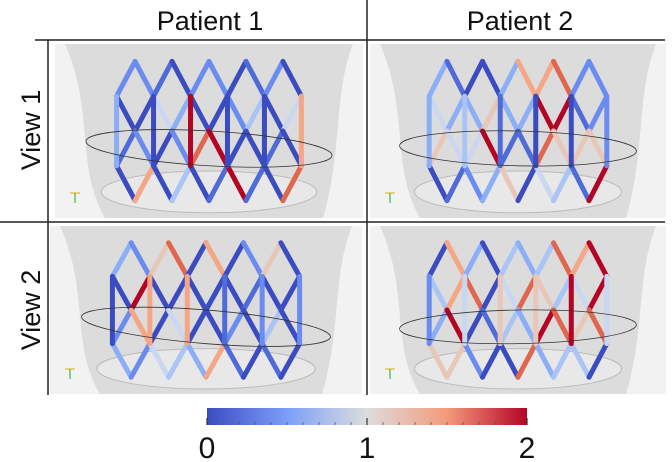 The height and width of the screenshot is (462, 672). Describe the element at coordinates (520, 21) in the screenshot. I see `column-header: Patient 2` at that location.